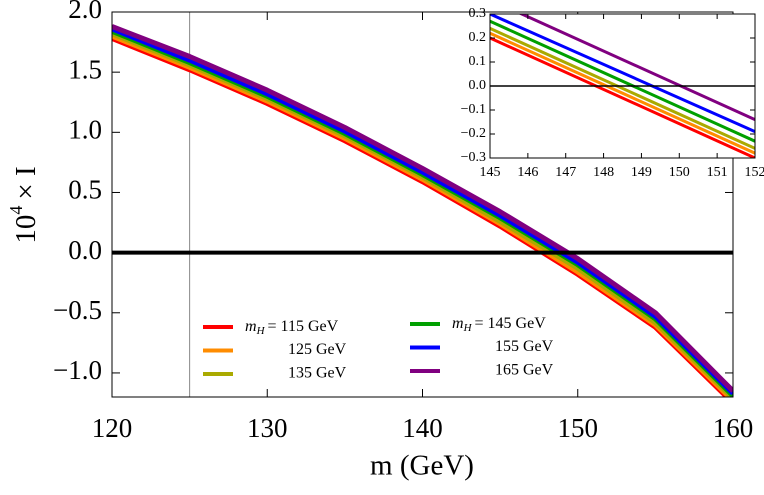  I want to click on legend-label: 125 GeV, so click(317, 349).